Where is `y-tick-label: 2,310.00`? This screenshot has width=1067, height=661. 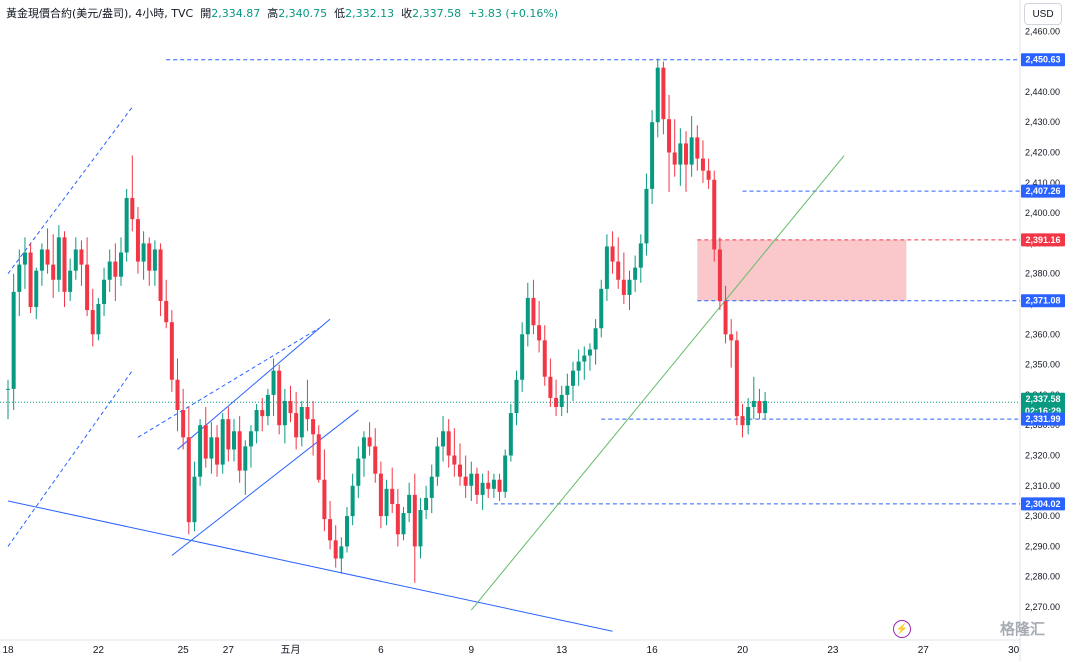 y-tick-label: 2,310.00 is located at coordinates (1042, 486).